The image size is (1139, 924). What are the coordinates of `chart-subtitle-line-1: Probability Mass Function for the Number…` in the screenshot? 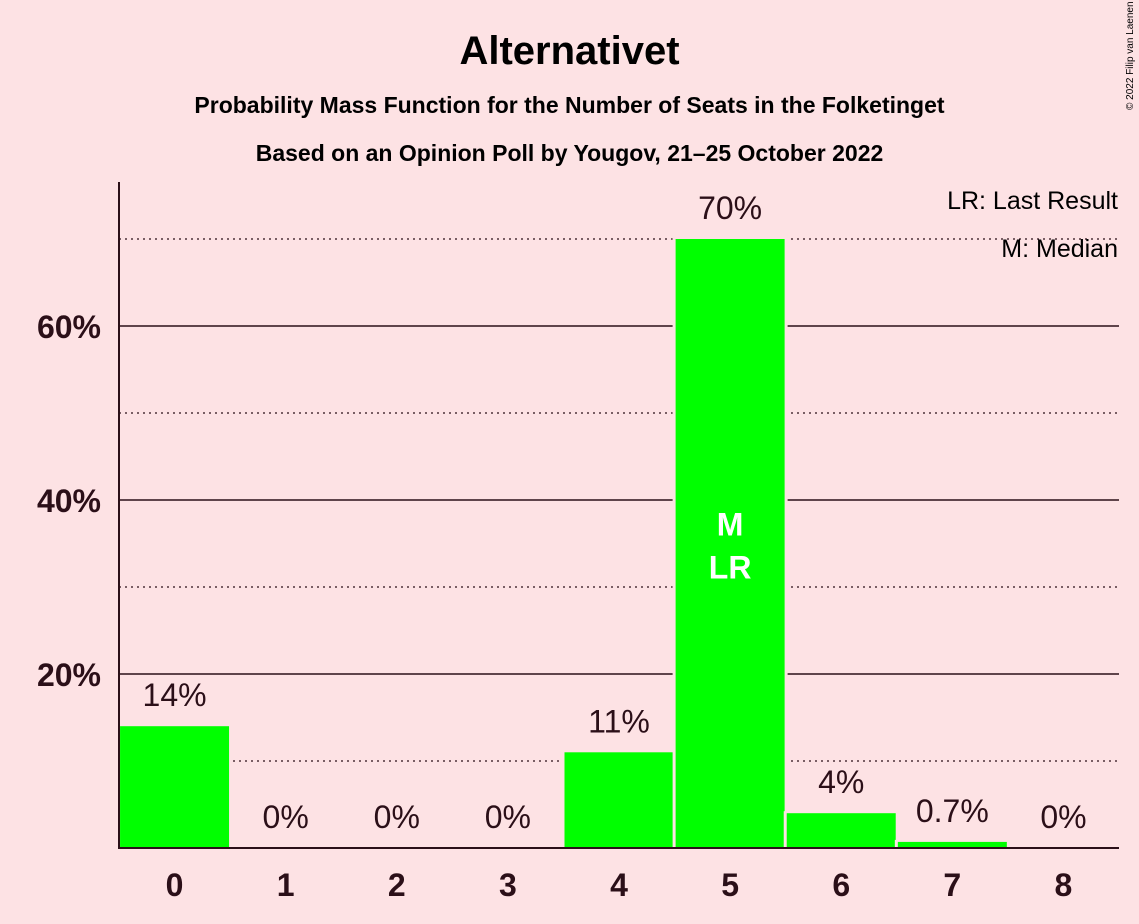 It's located at (569, 105).